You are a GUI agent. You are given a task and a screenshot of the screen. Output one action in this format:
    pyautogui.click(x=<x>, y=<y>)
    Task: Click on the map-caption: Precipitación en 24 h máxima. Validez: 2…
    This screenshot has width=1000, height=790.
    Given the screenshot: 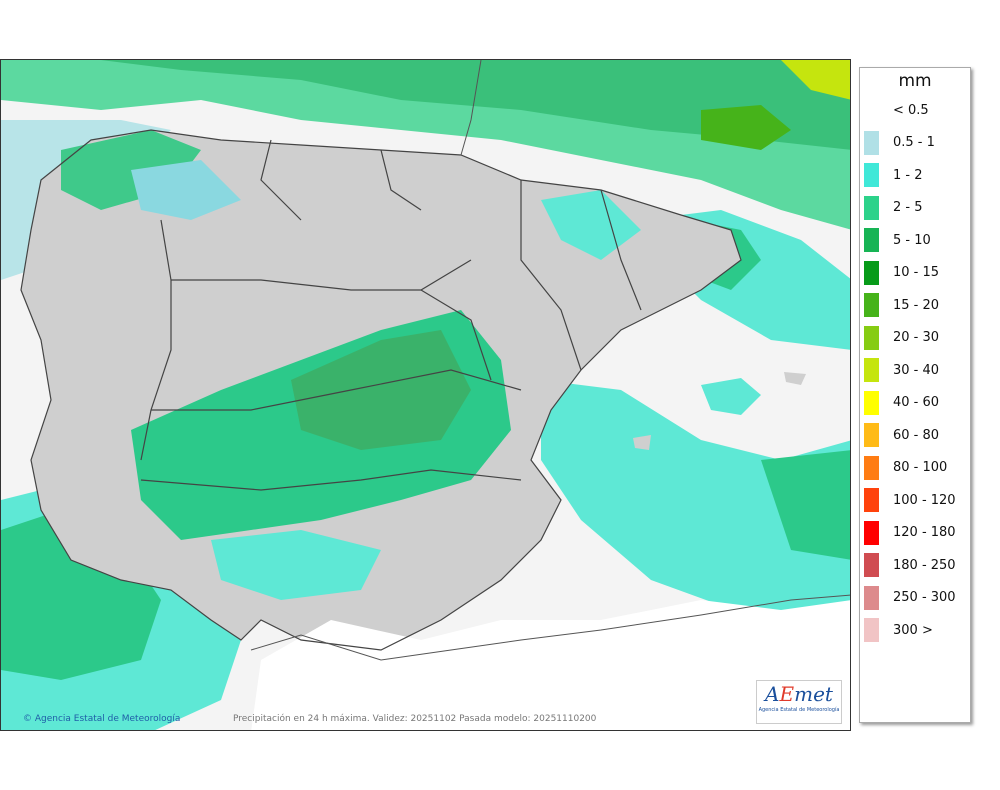 What is the action you would take?
    pyautogui.click(x=415, y=719)
    